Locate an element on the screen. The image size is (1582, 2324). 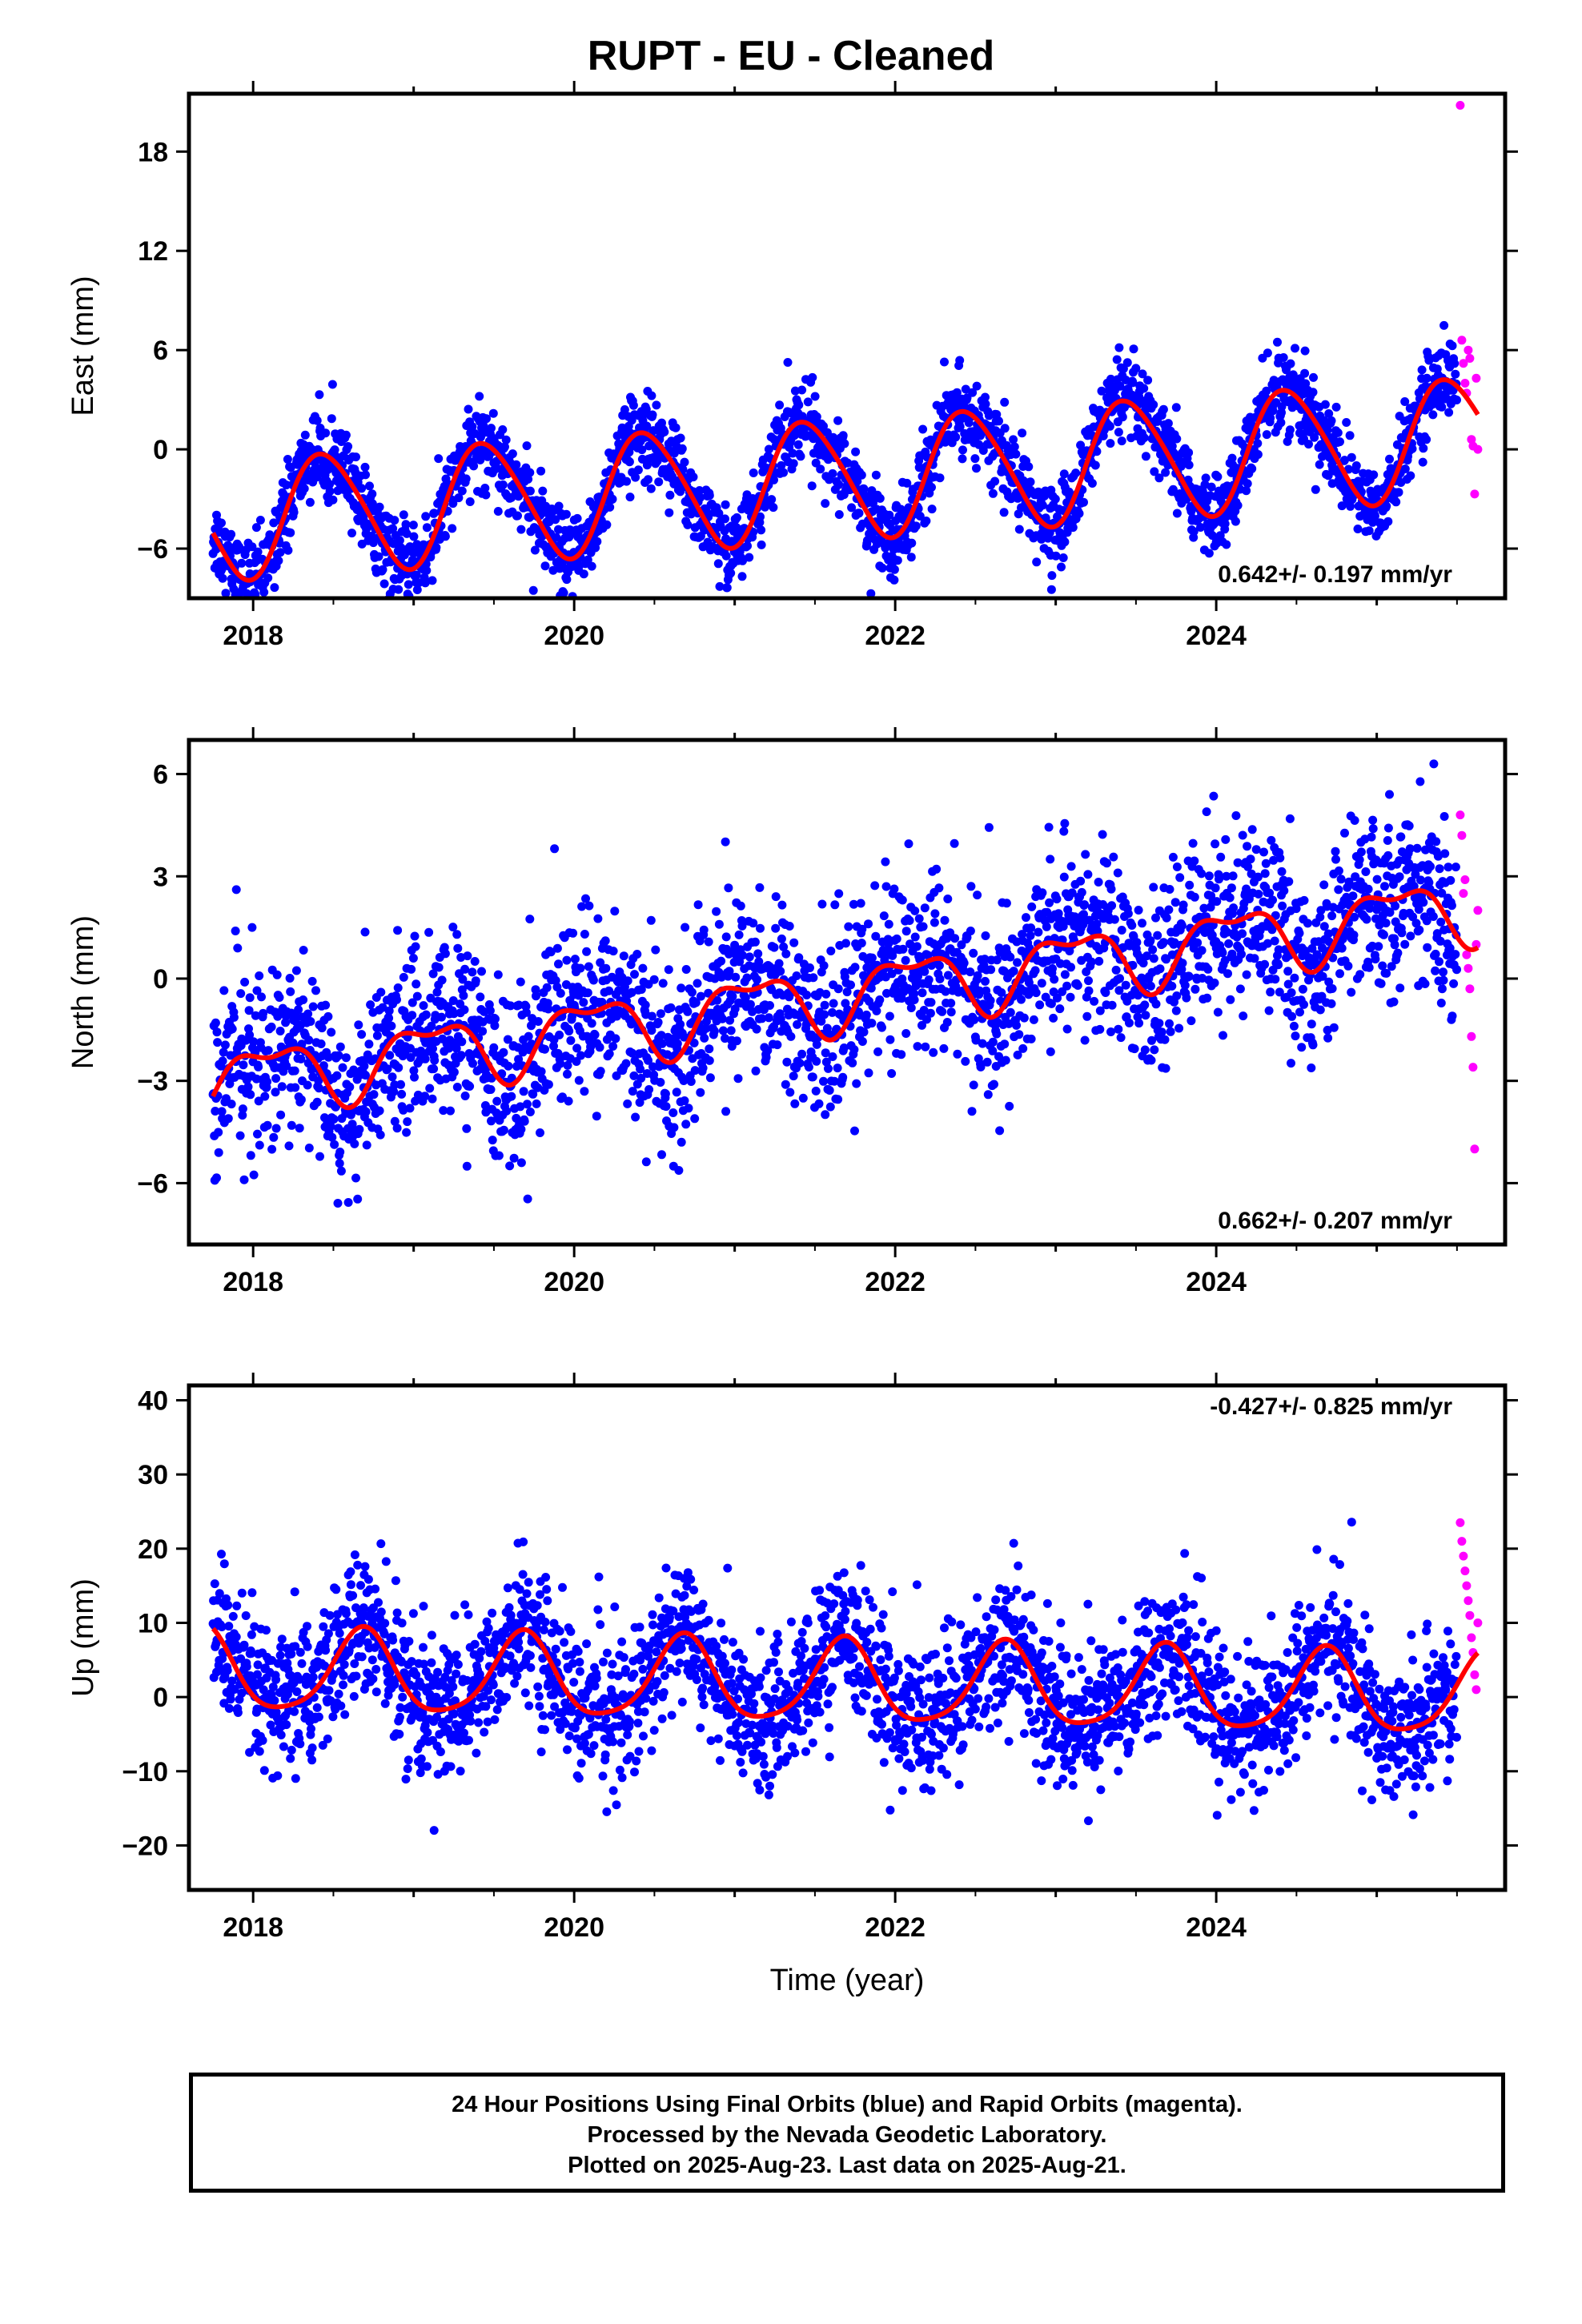
east-rapid-point is located at coordinates (1475, 494).